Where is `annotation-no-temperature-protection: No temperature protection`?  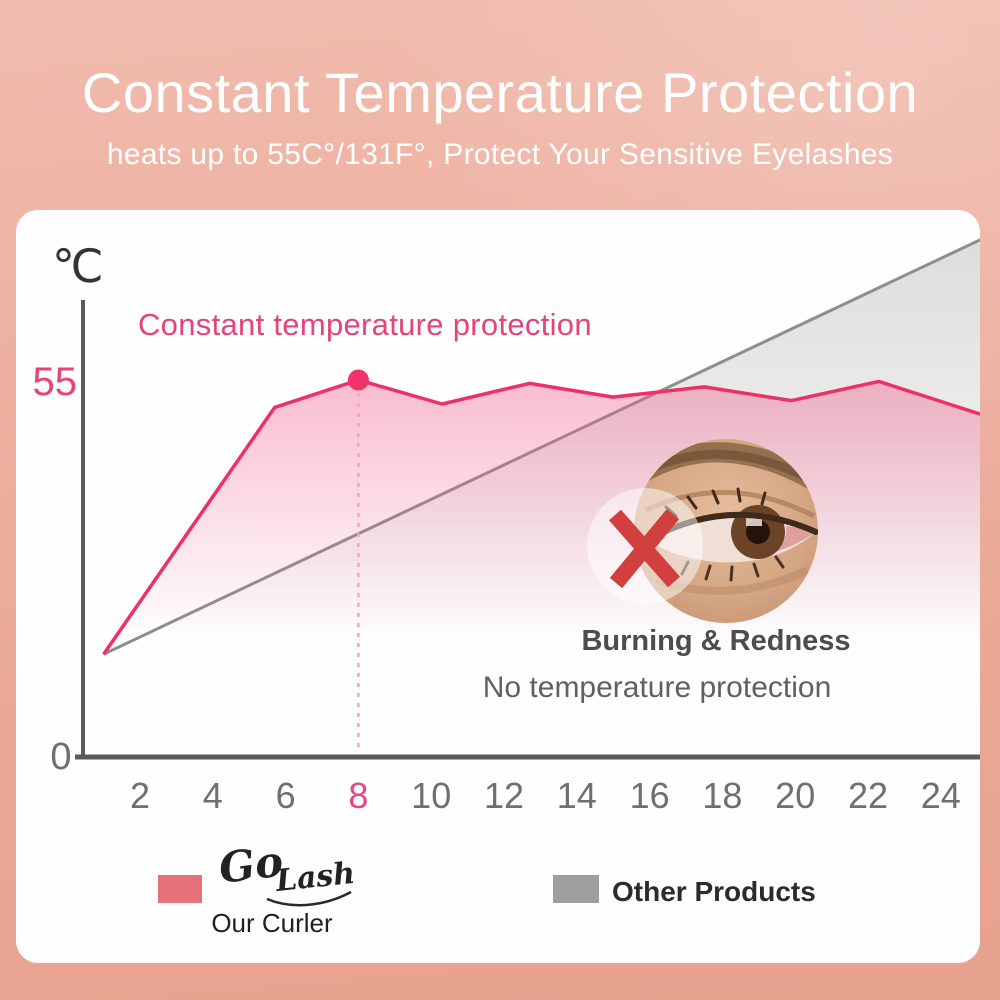 annotation-no-temperature-protection: No temperature protection is located at coordinates (657, 687).